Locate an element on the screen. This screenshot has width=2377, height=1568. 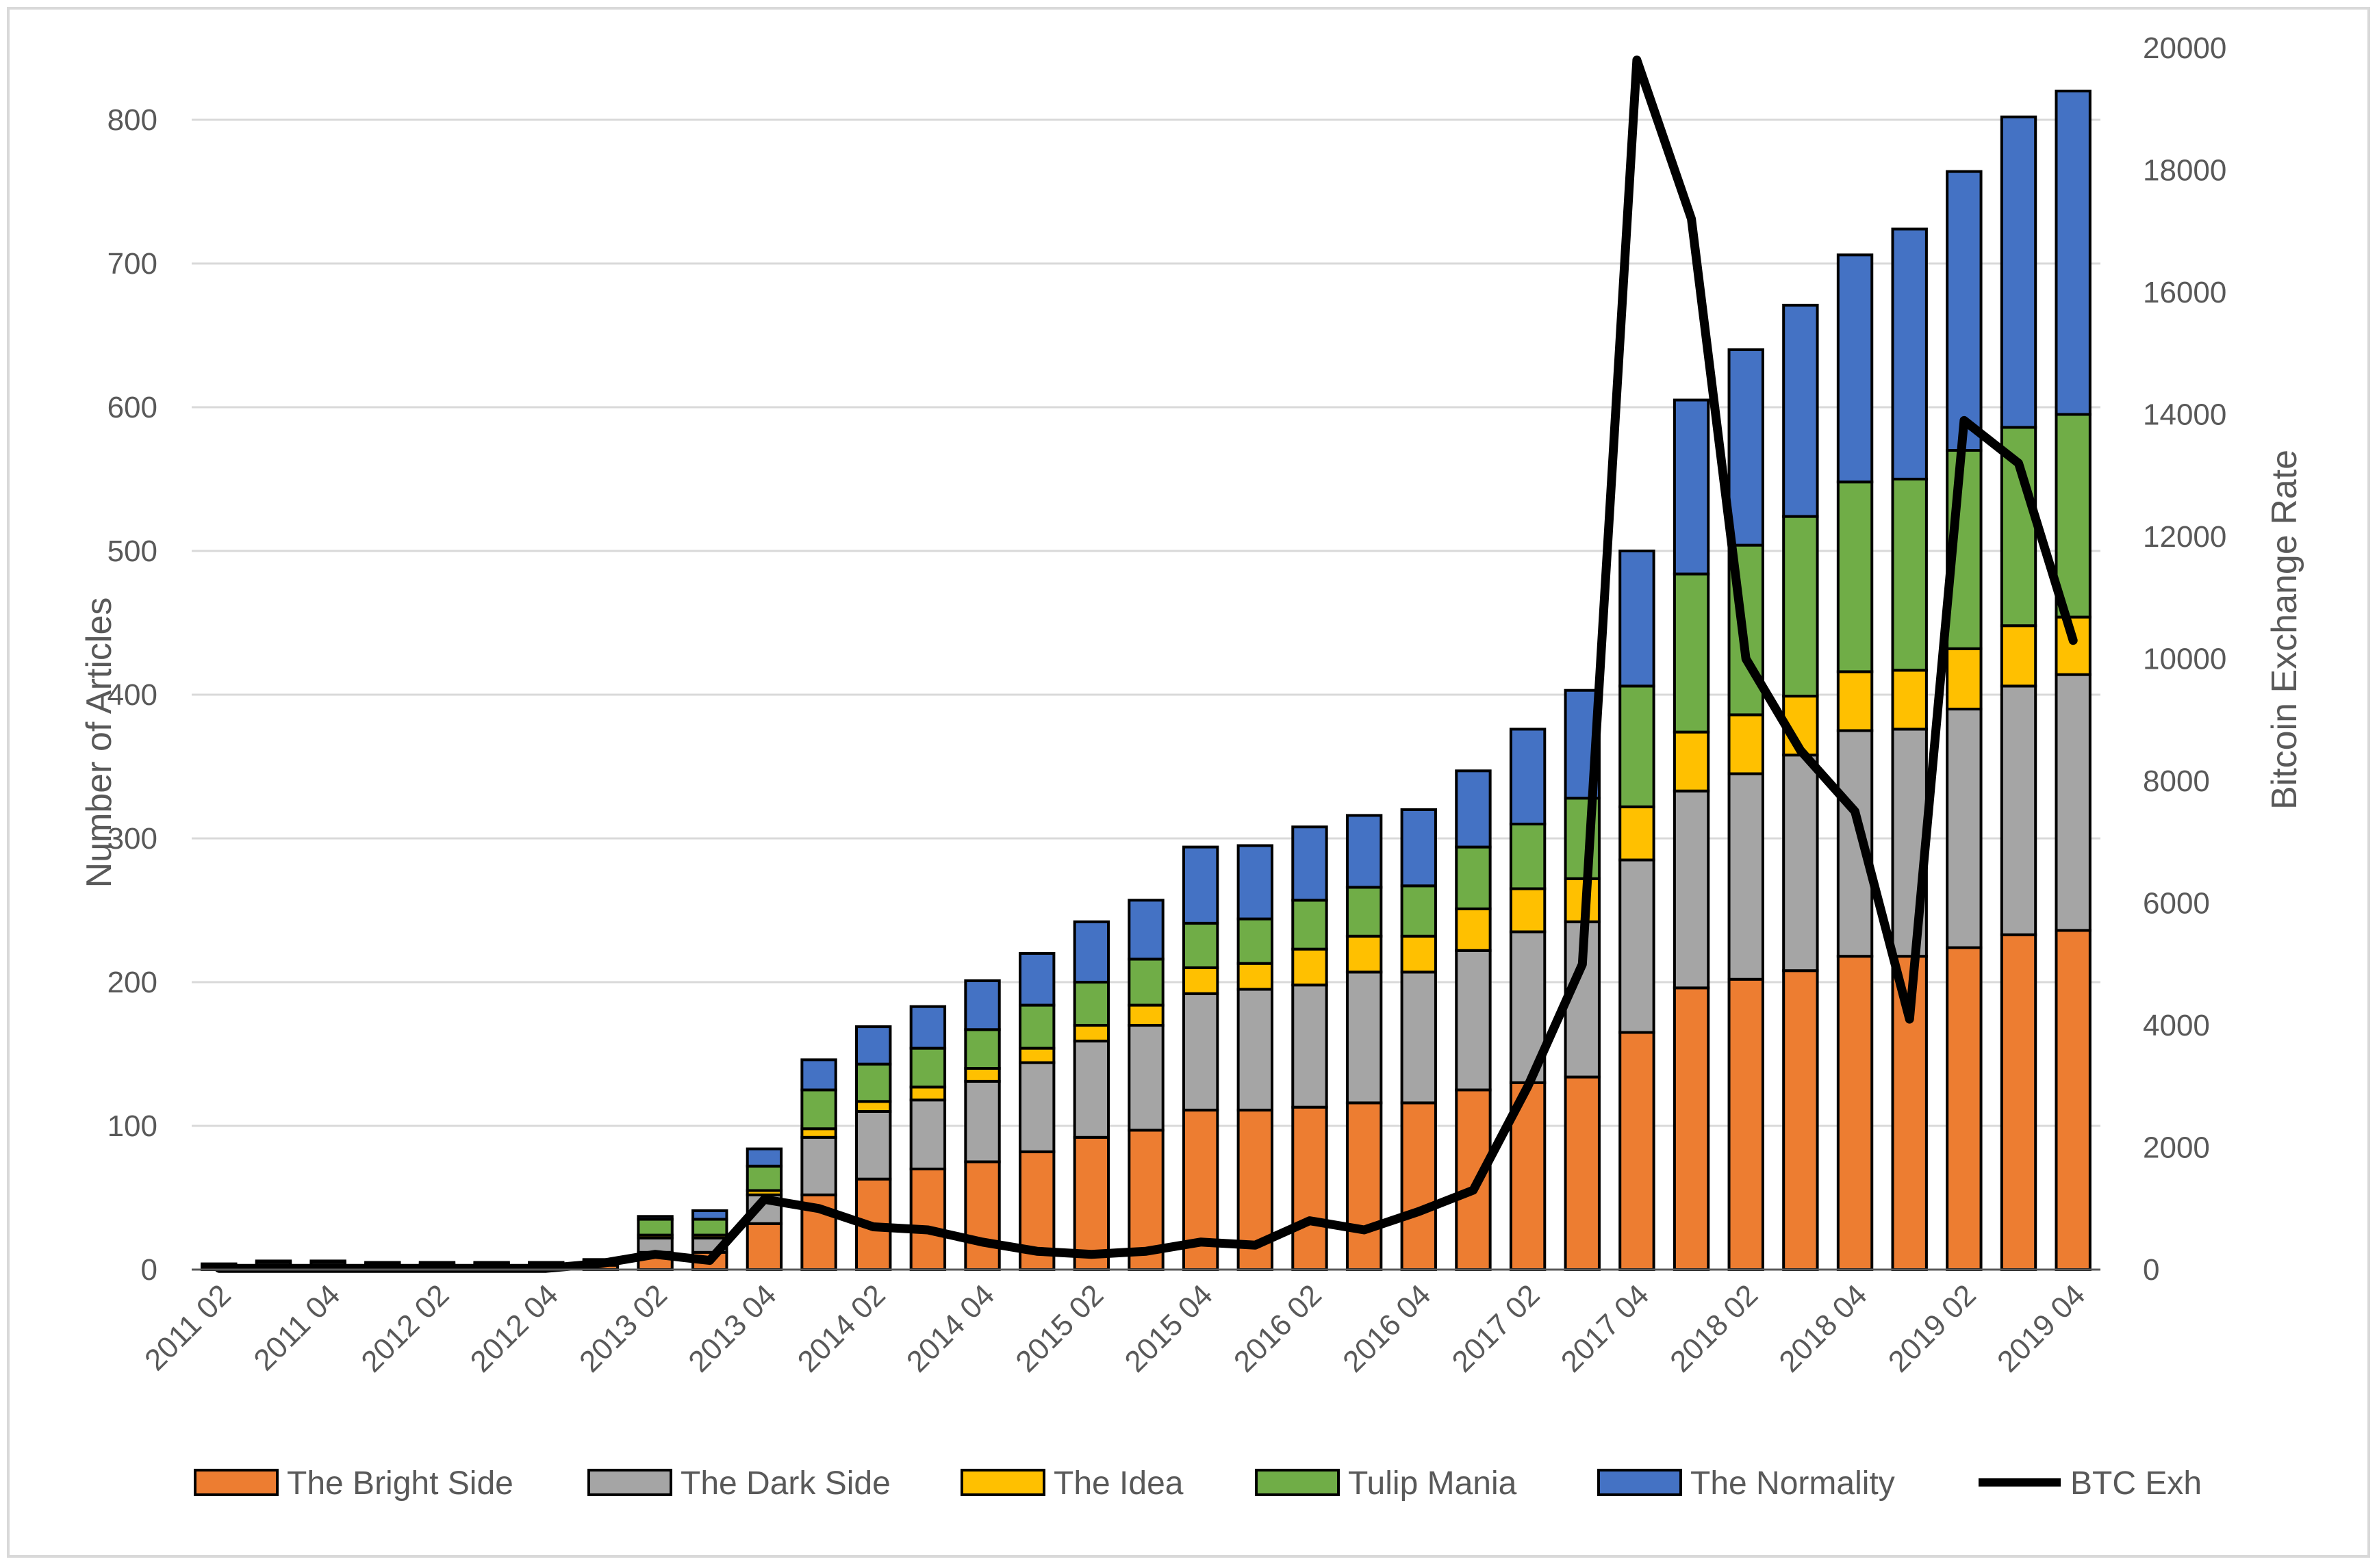
y-tick-label: 200 is located at coordinates (132, 982).